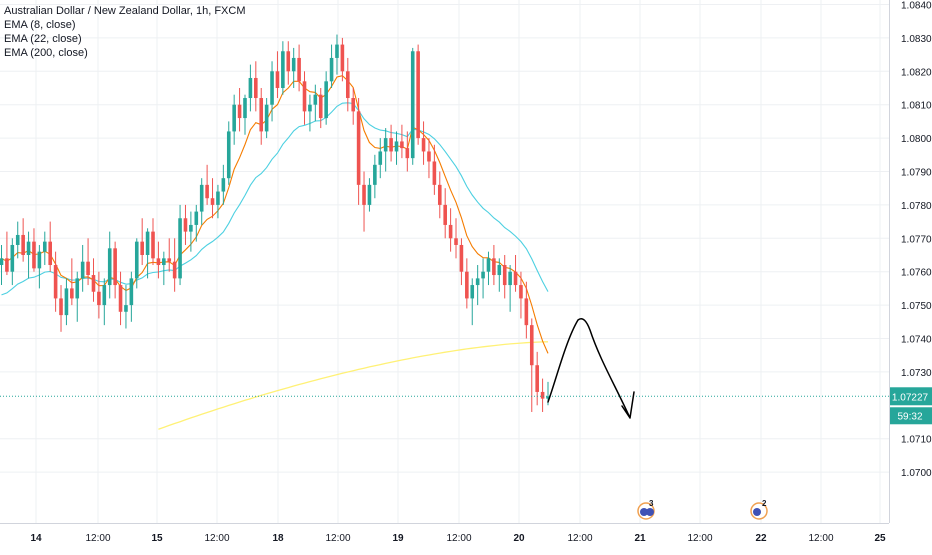 The width and height of the screenshot is (932, 555). I want to click on indicator-ema200: EMA (200, close), so click(46, 53).